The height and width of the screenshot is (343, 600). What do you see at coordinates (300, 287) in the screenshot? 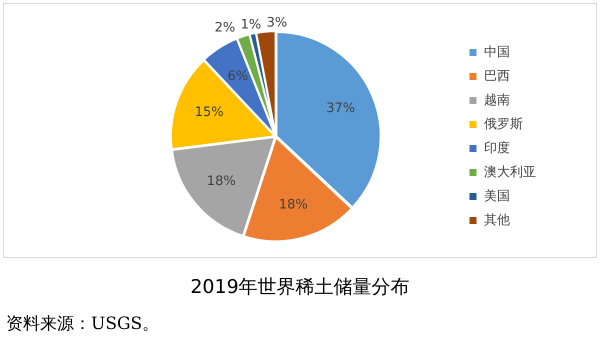
I see `text: 2019年世界稀土储量分布` at bounding box center [300, 287].